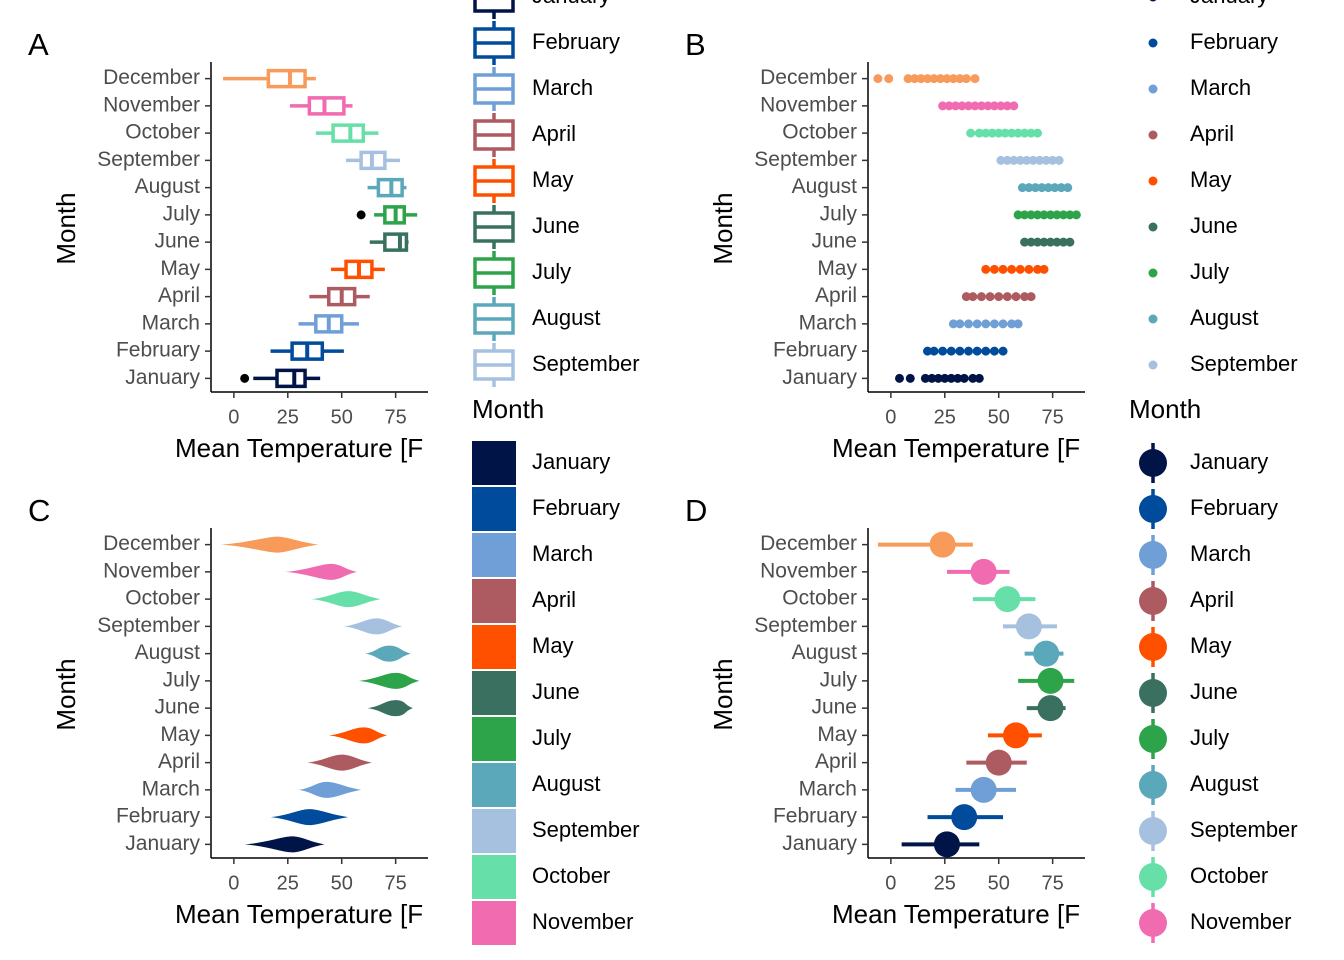  I want to click on legend-label: May, so click(1211, 179).